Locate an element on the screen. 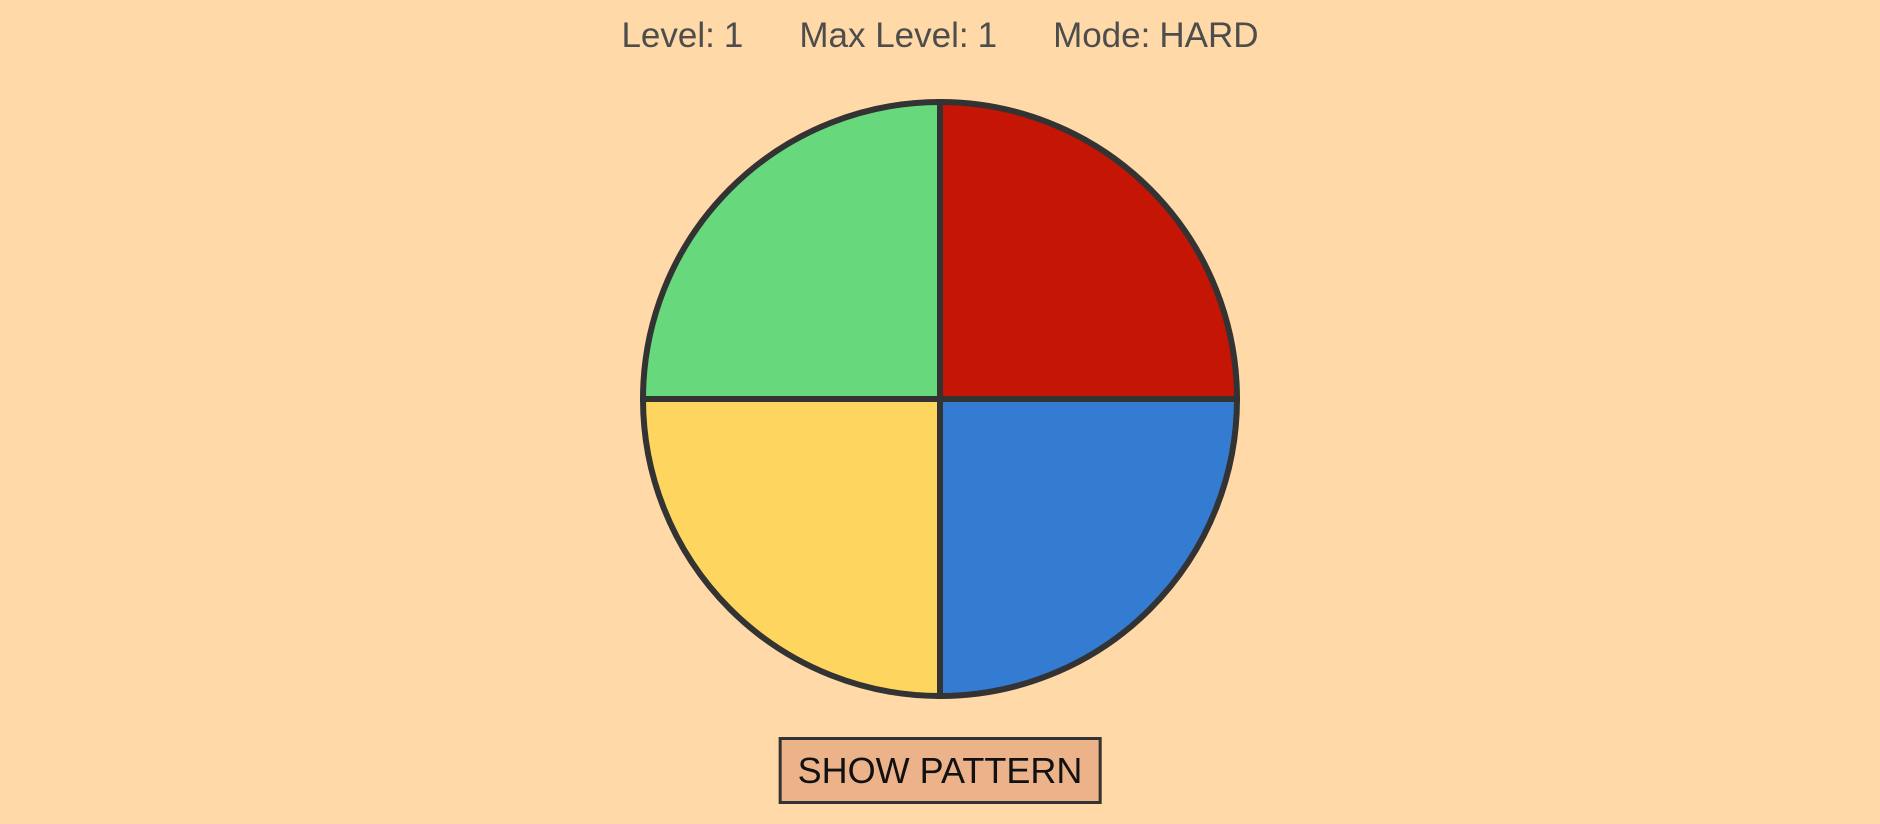 The width and height of the screenshot is (1880, 824). show-pattern-button: SHOW PATTERN is located at coordinates (940, 771).